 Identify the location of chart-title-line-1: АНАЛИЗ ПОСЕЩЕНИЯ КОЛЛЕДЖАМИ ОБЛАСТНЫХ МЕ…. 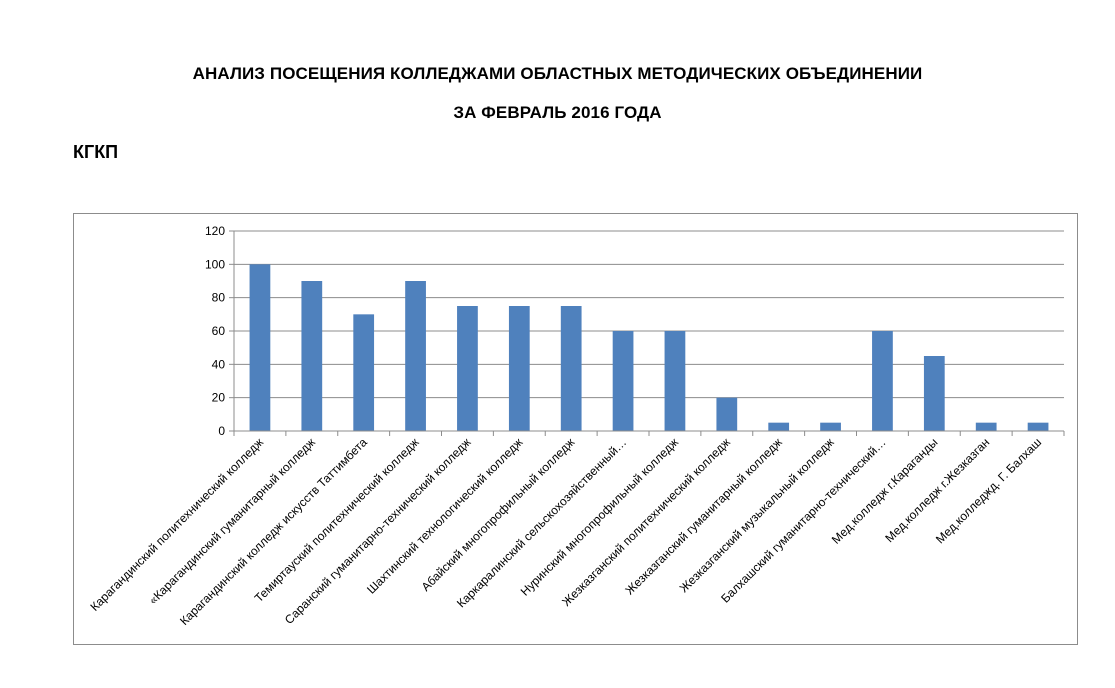
(557, 73).